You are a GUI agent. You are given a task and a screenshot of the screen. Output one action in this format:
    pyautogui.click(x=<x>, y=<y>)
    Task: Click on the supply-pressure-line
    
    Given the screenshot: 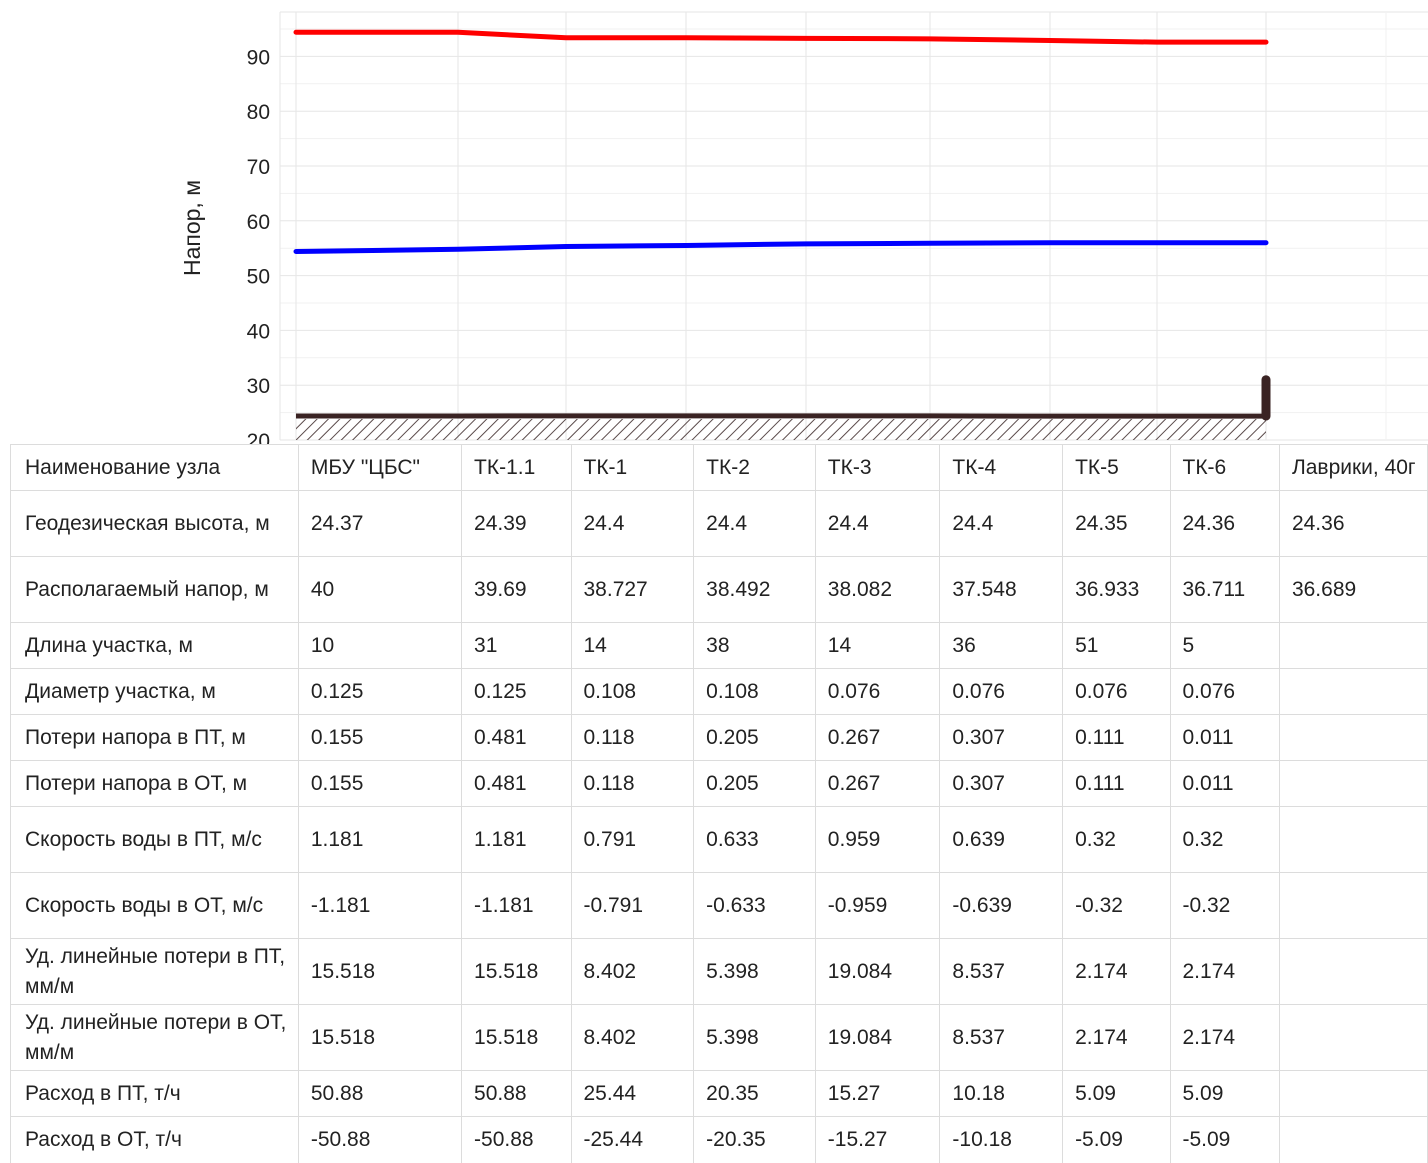 What is the action you would take?
    pyautogui.click(x=781, y=37)
    